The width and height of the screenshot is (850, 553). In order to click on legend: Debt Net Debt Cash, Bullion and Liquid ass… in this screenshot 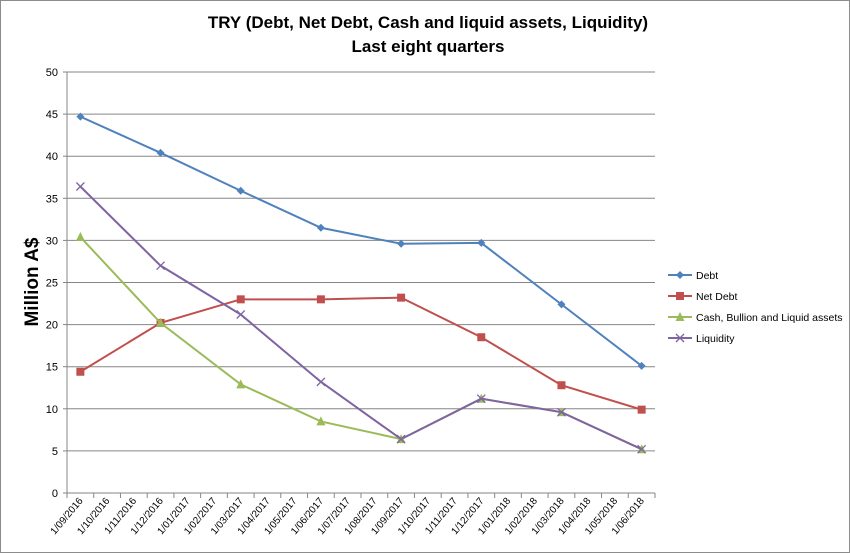, I will do `click(755, 307)`.